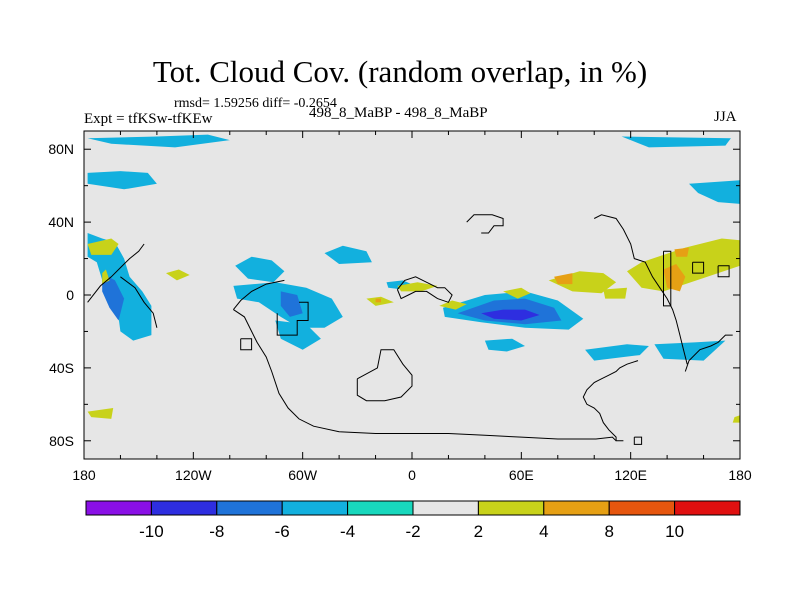  What do you see at coordinates (151, 531) in the screenshot?
I see `colorbar-label: -10` at bounding box center [151, 531].